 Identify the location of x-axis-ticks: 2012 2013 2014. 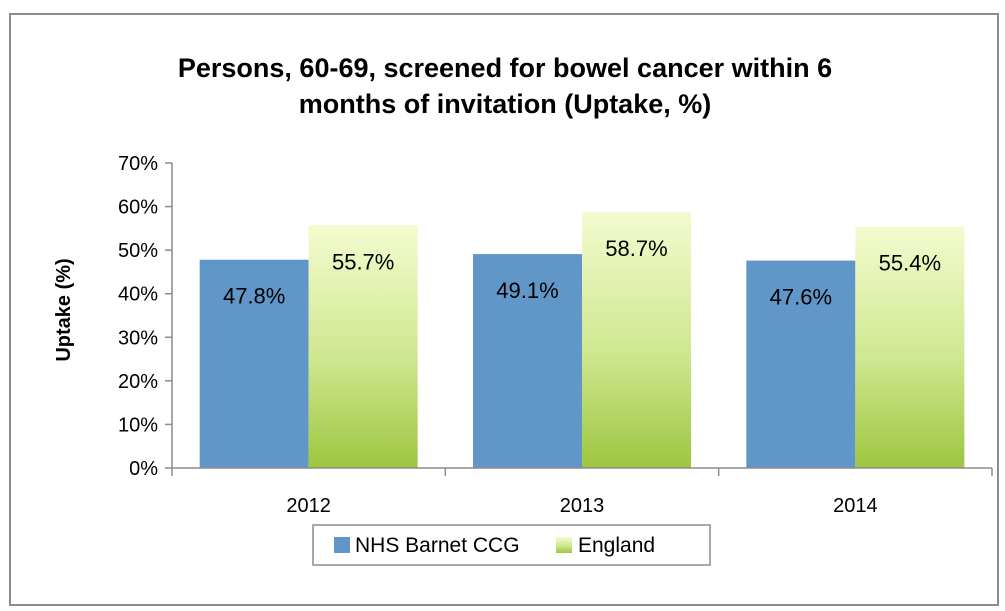
(582, 492).